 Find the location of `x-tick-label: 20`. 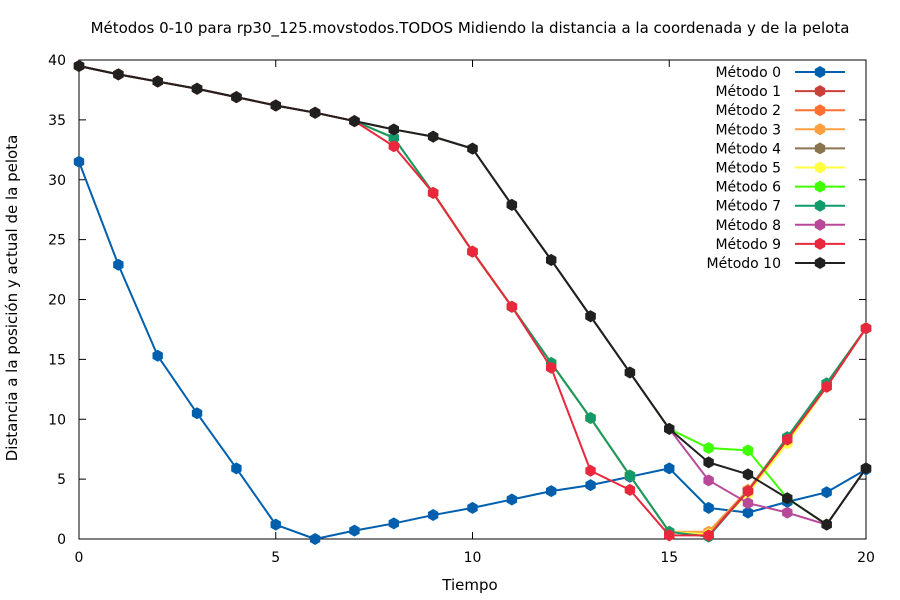

x-tick-label: 20 is located at coordinates (866, 558).